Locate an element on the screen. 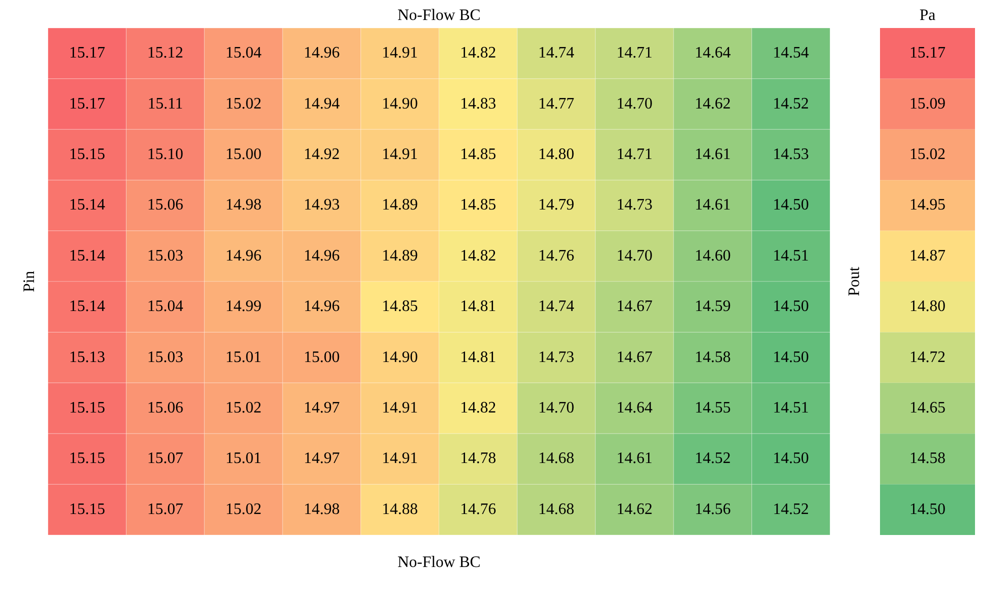 The image size is (990, 608). data-label: 14.78 is located at coordinates (478, 459).